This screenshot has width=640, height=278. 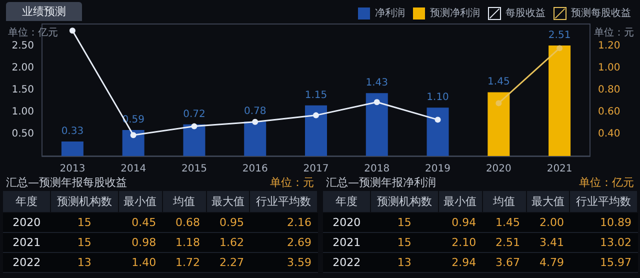 What do you see at coordinates (464, 222) in the screenshot?
I see `text: 0.94` at bounding box center [464, 222].